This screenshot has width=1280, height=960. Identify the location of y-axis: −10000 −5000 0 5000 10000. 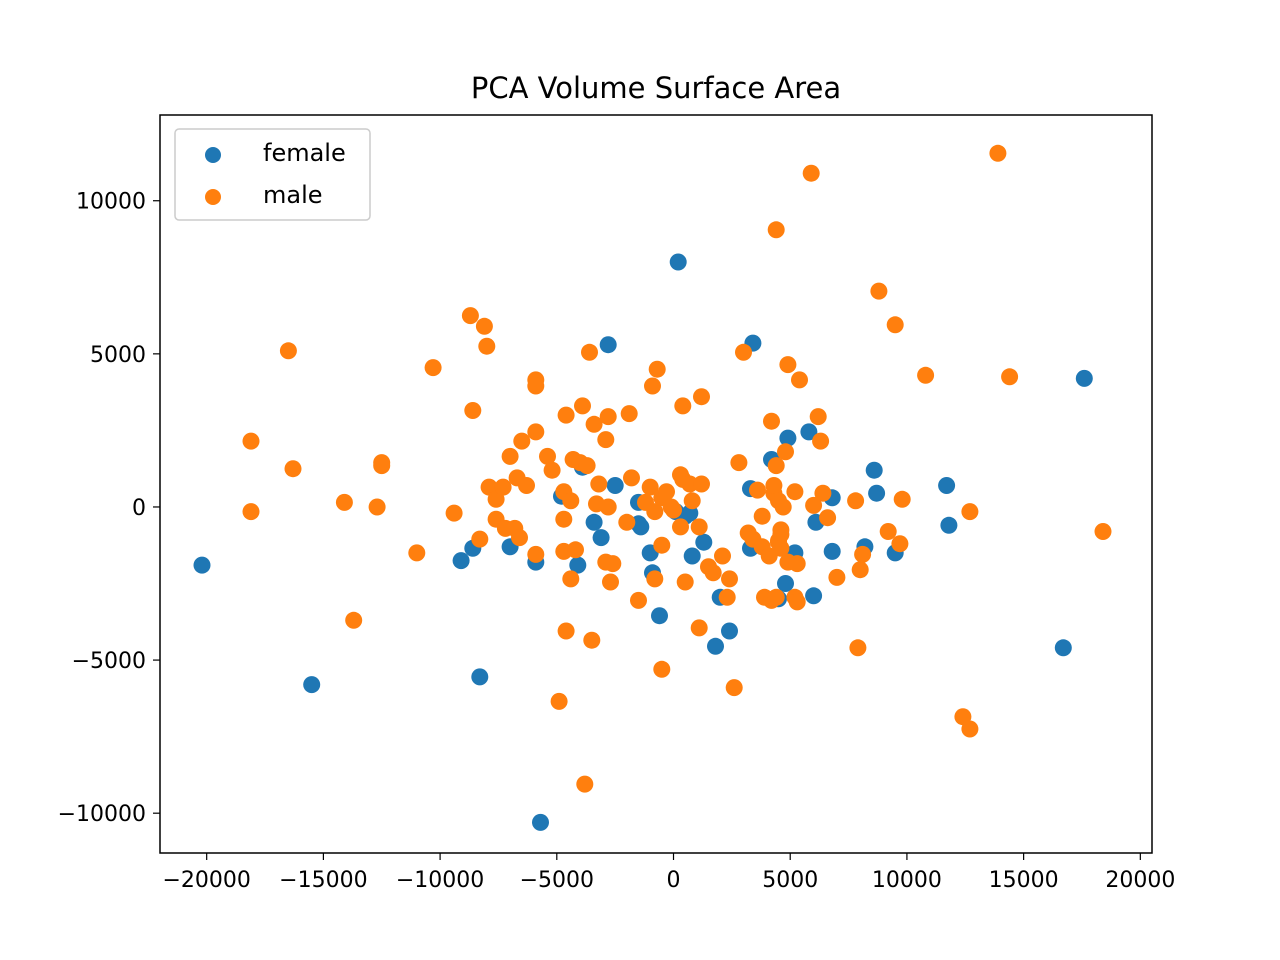
(109, 508).